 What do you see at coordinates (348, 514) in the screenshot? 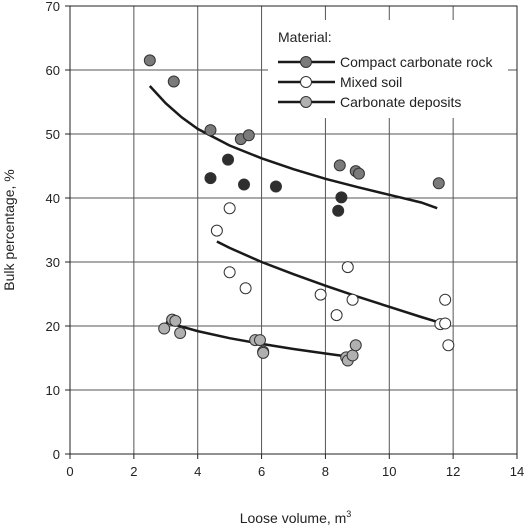
I see `x-axis-title-superscript: 3` at bounding box center [348, 514].